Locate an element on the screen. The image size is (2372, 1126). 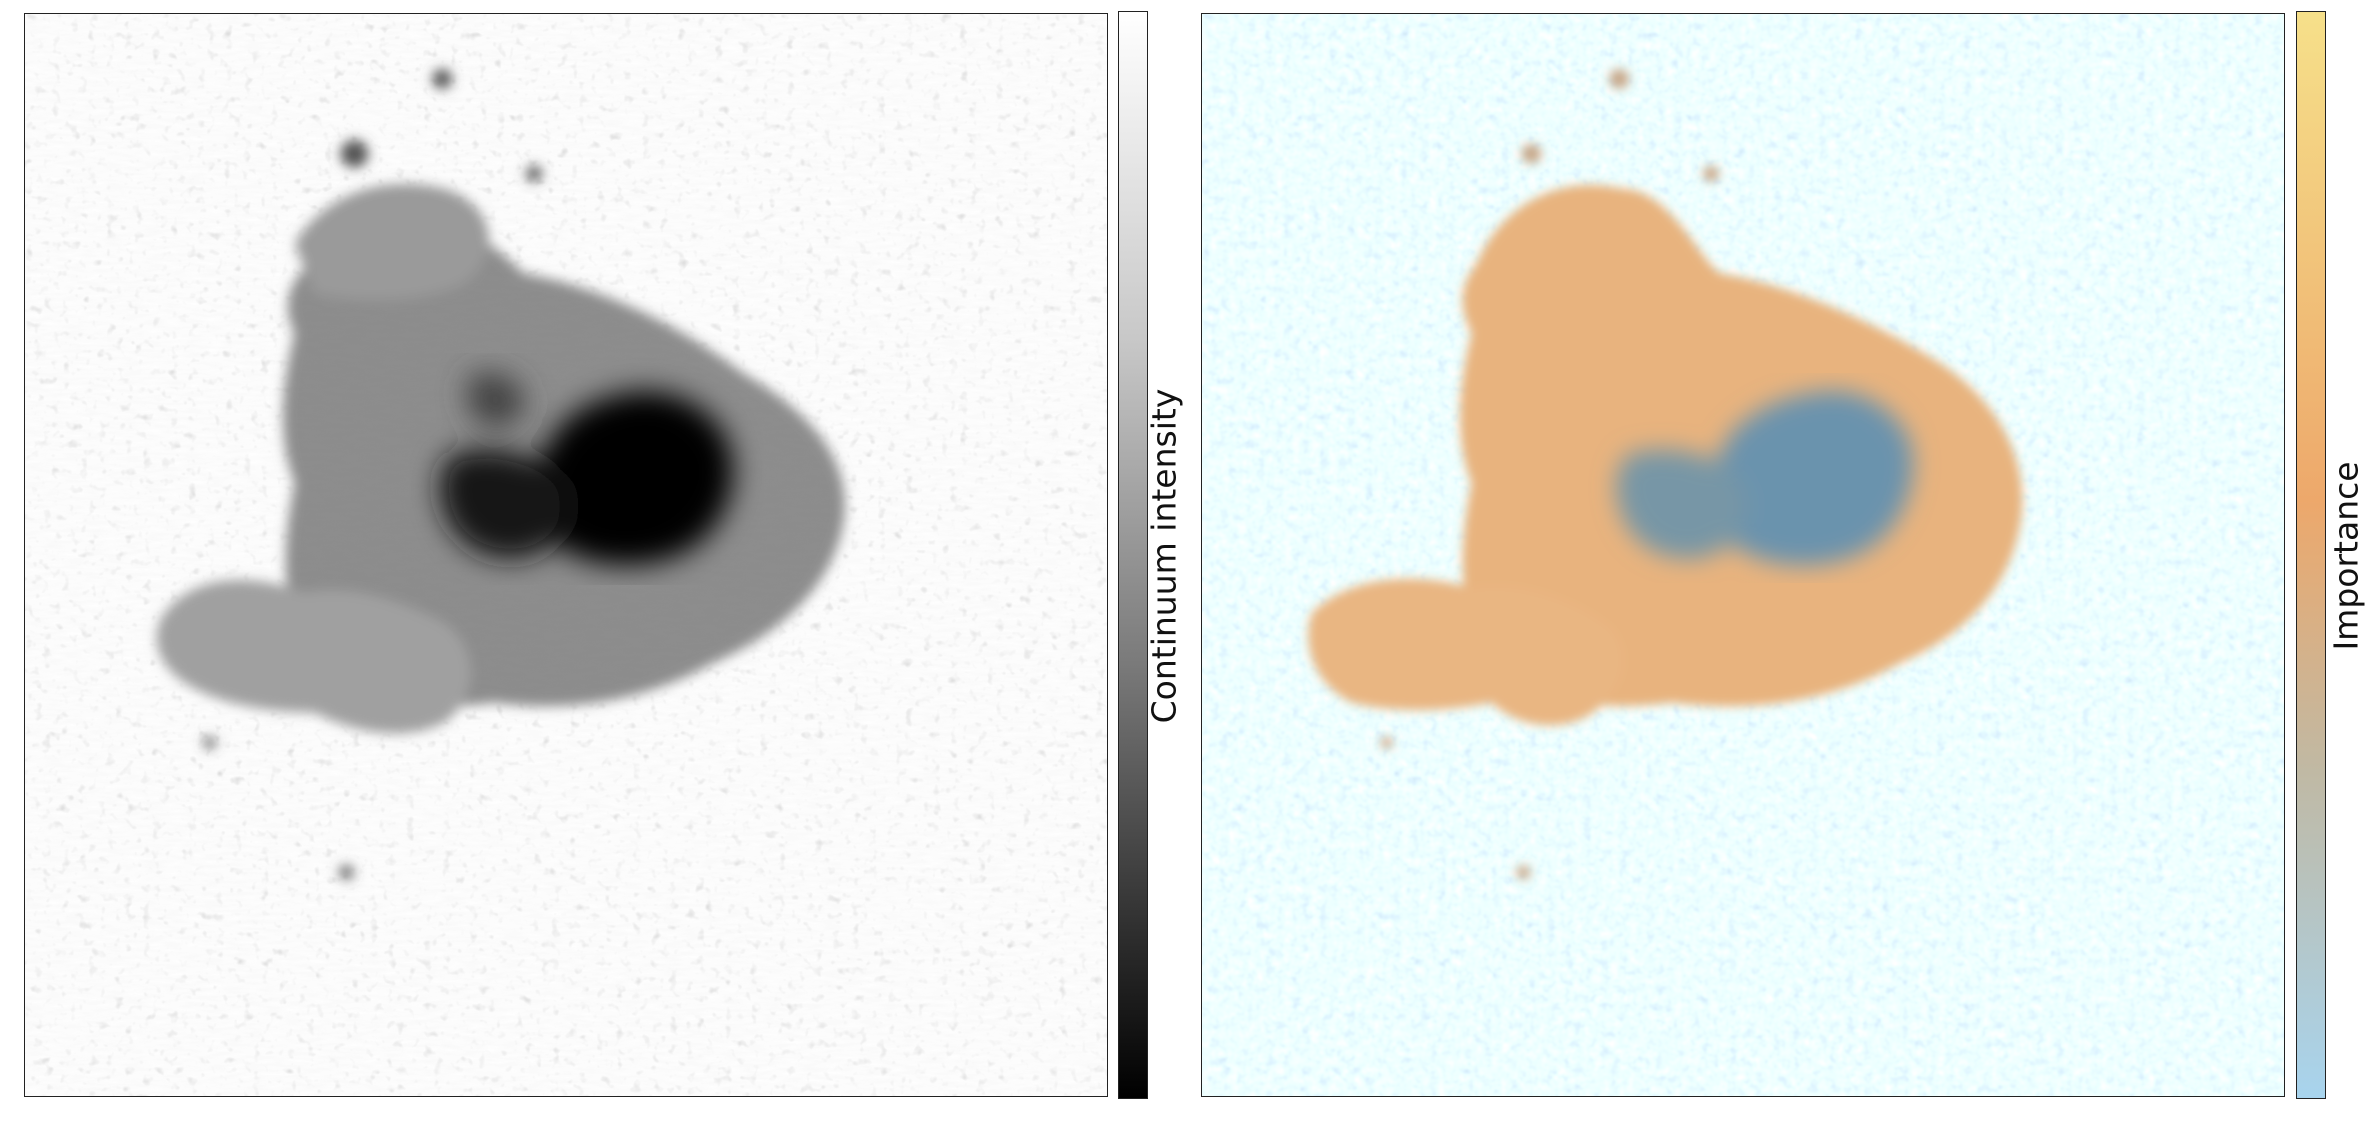
umbra-importance is located at coordinates (1765, 478).